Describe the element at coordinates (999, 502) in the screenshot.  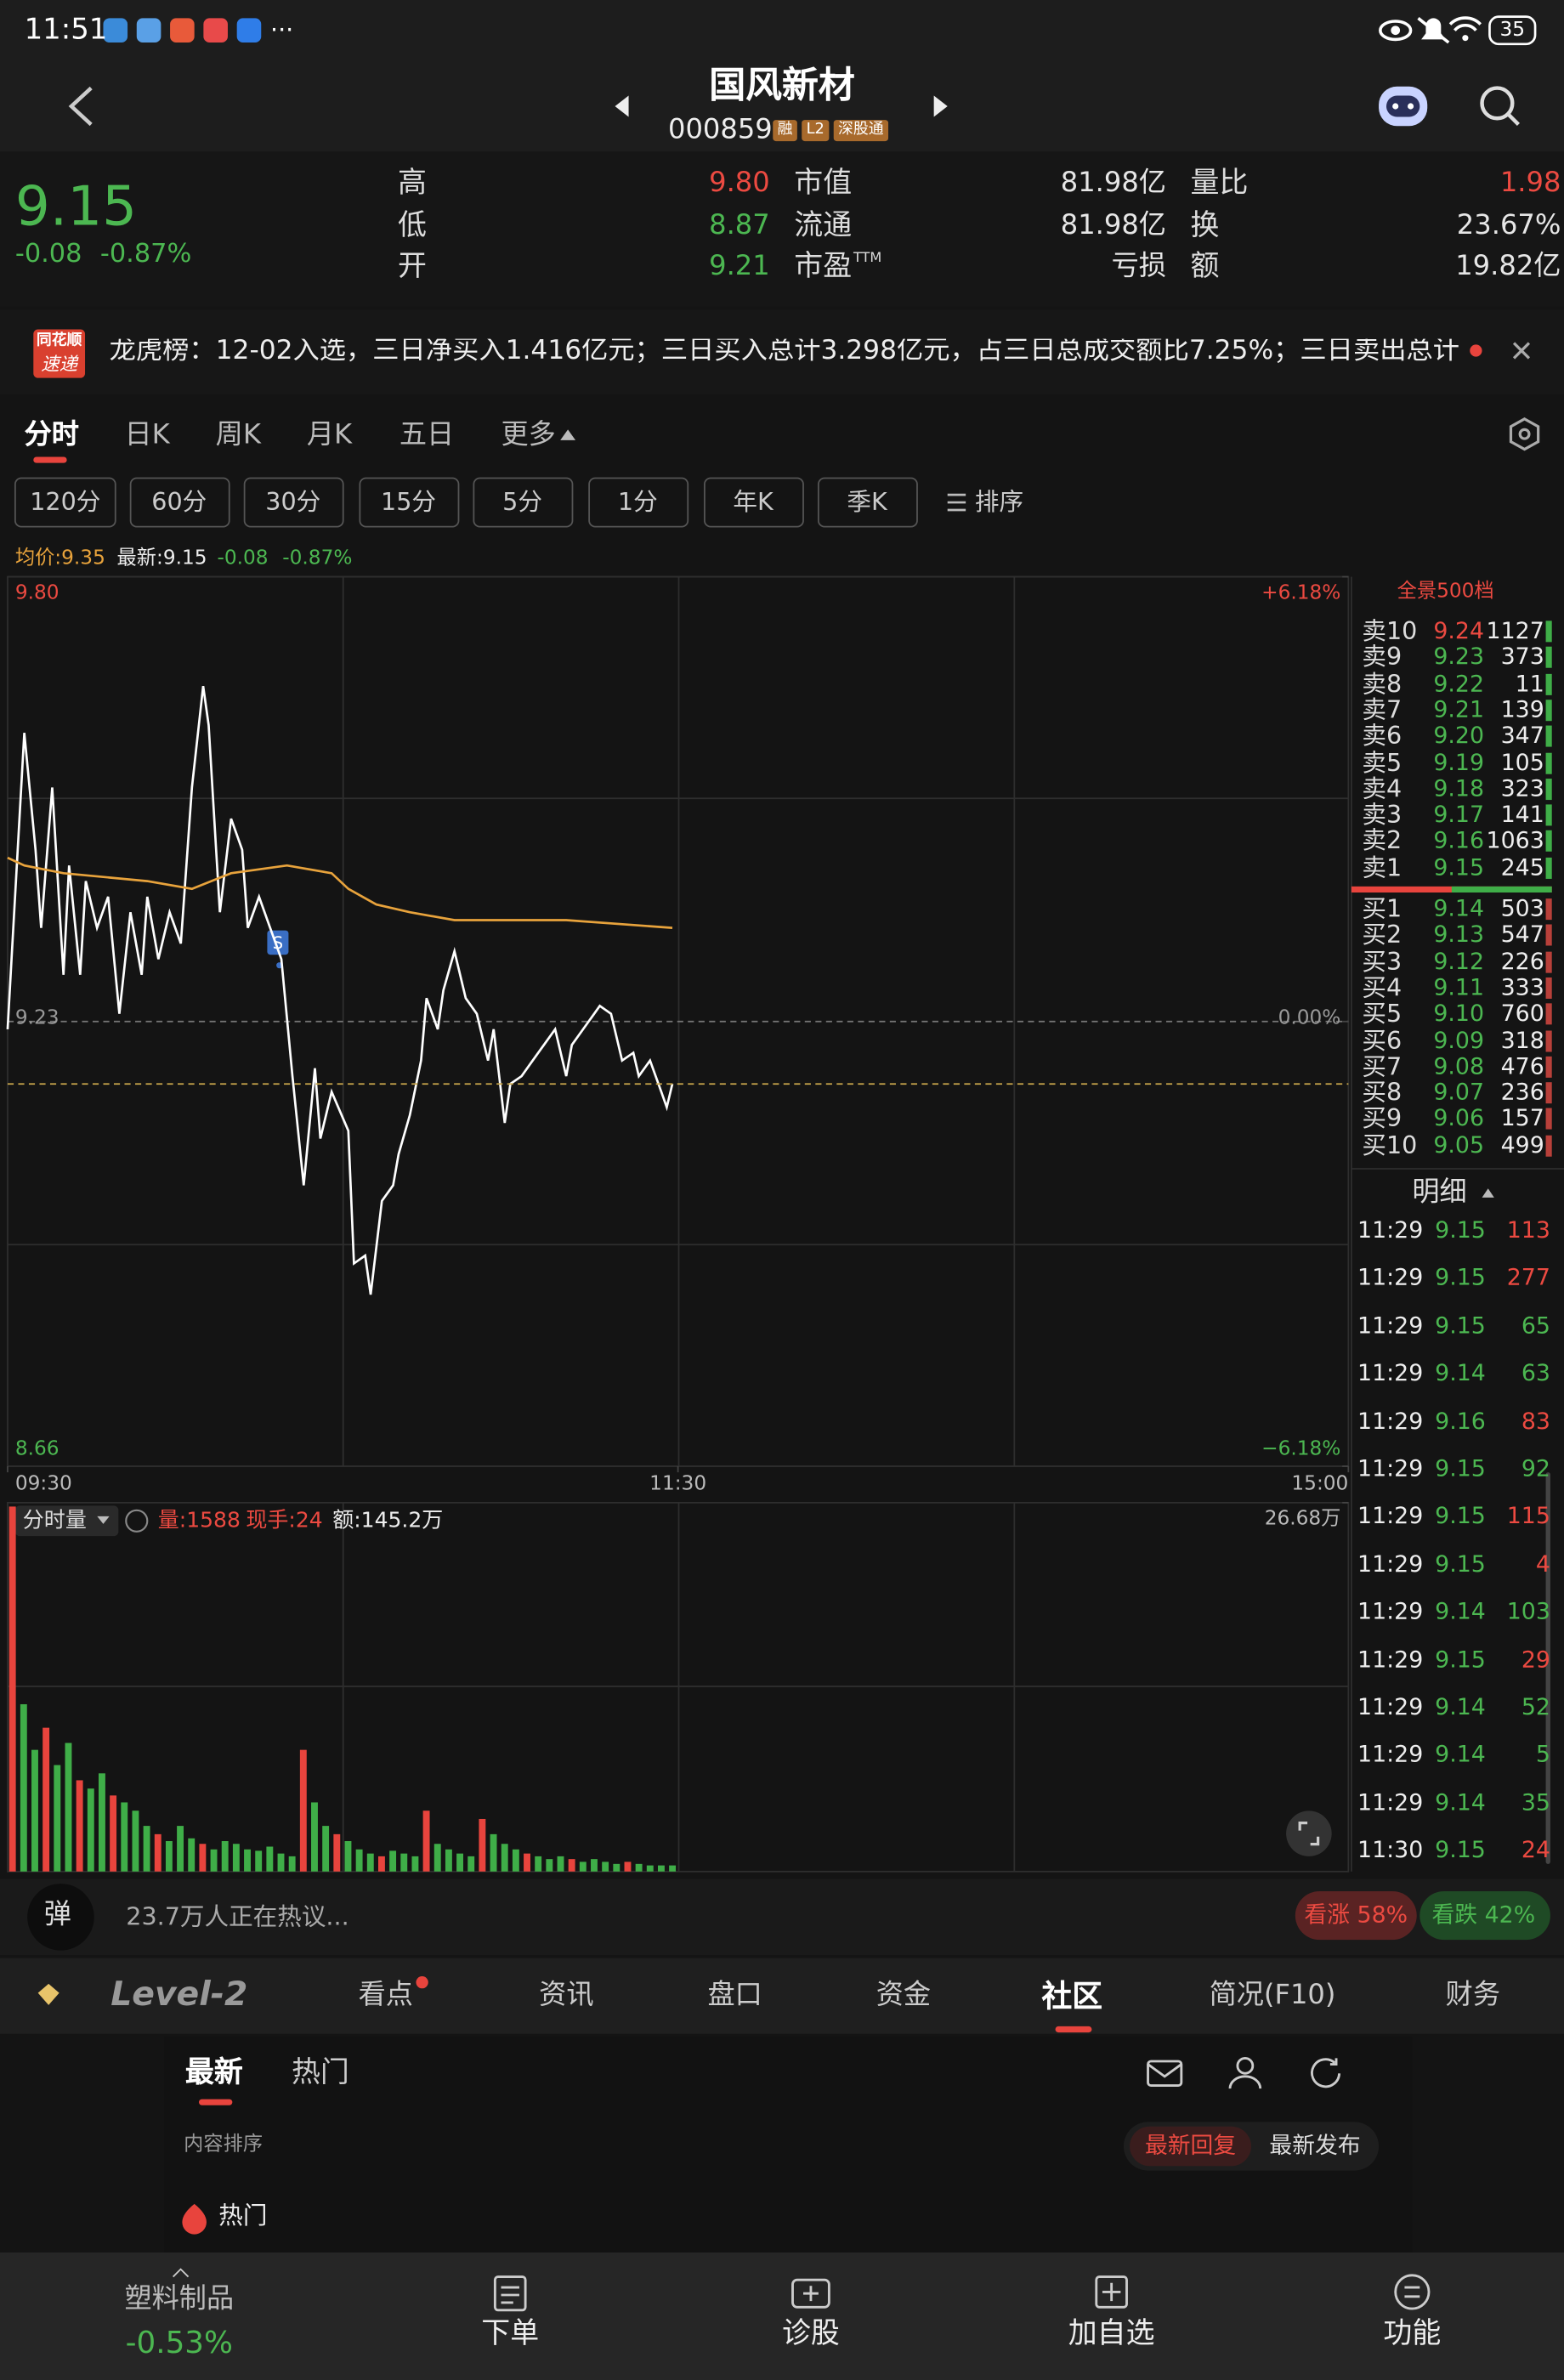
I see `sort-button: 排序` at that location.